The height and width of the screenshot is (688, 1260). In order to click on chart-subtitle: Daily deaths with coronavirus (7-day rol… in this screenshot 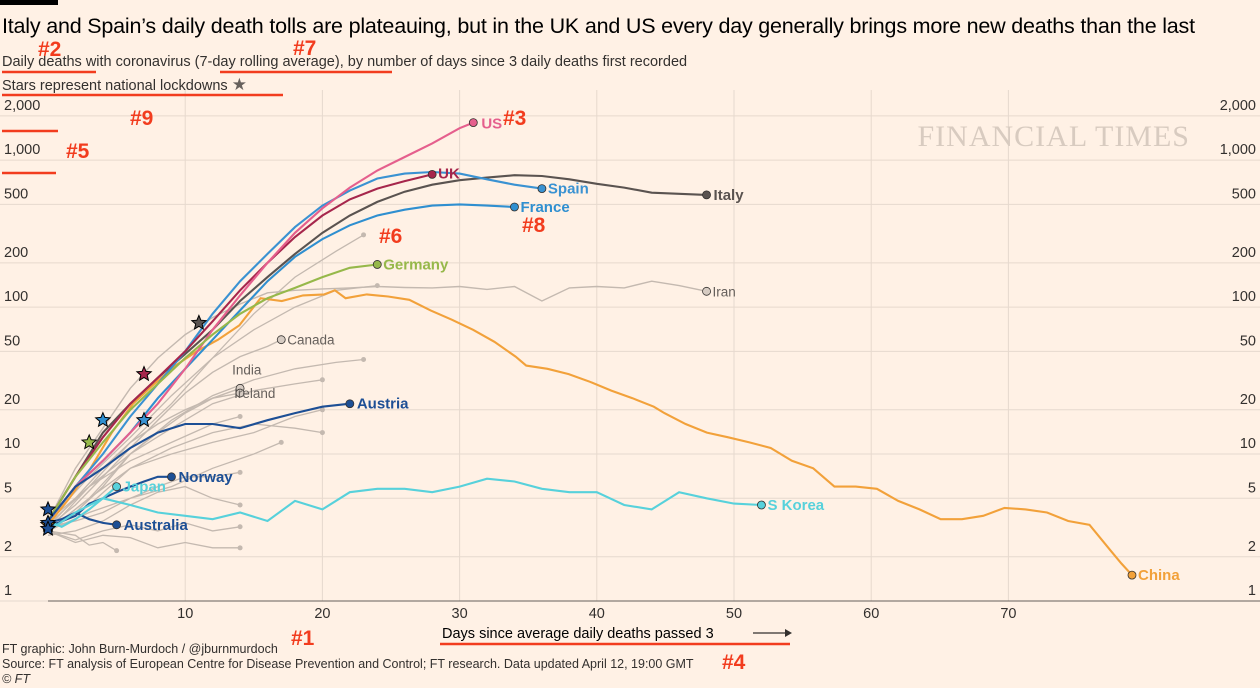, I will do `click(344, 62)`.